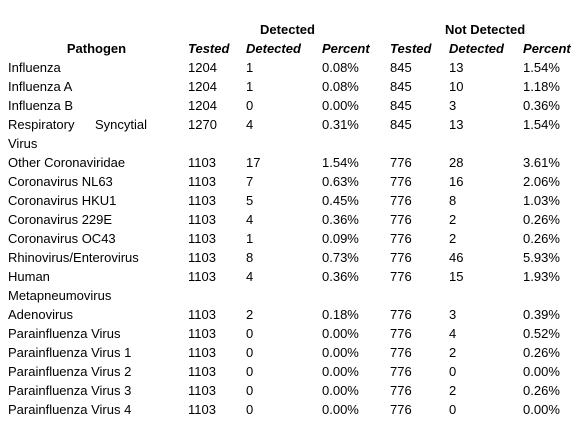 The width and height of the screenshot is (585, 433). Describe the element at coordinates (541, 257) in the screenshot. I see `table-cell: 5.93%` at that location.